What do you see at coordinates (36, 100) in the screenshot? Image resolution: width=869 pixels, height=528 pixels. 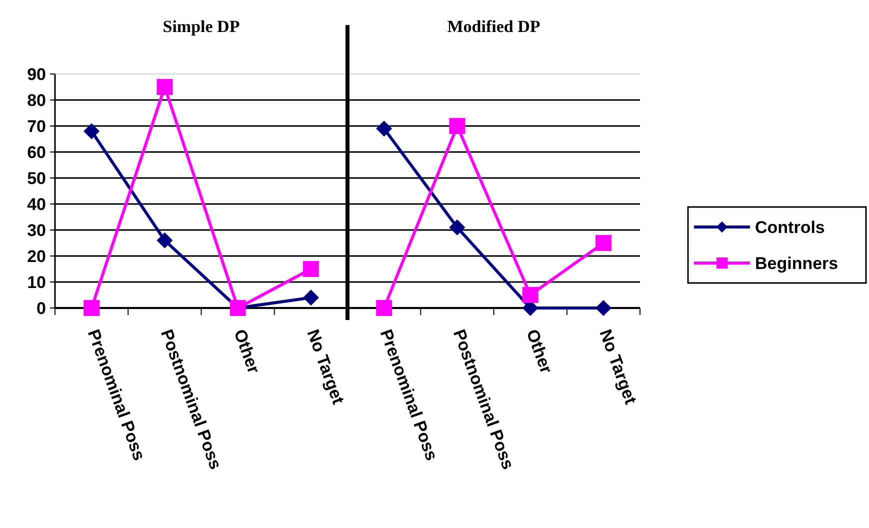 I see `y-tick-label: 80` at bounding box center [36, 100].